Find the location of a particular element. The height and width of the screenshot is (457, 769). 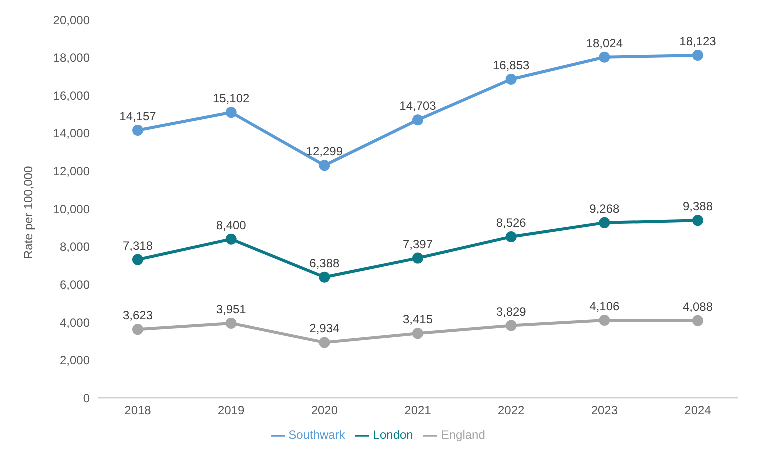

x-tick-label: 2024 is located at coordinates (698, 411).